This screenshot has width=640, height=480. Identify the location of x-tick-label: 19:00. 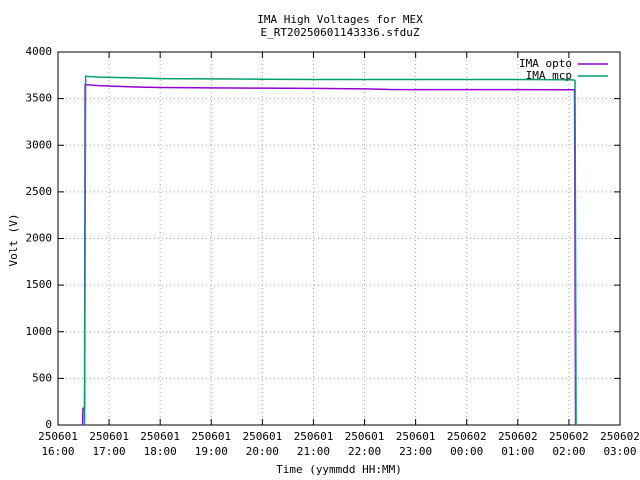
(211, 451).